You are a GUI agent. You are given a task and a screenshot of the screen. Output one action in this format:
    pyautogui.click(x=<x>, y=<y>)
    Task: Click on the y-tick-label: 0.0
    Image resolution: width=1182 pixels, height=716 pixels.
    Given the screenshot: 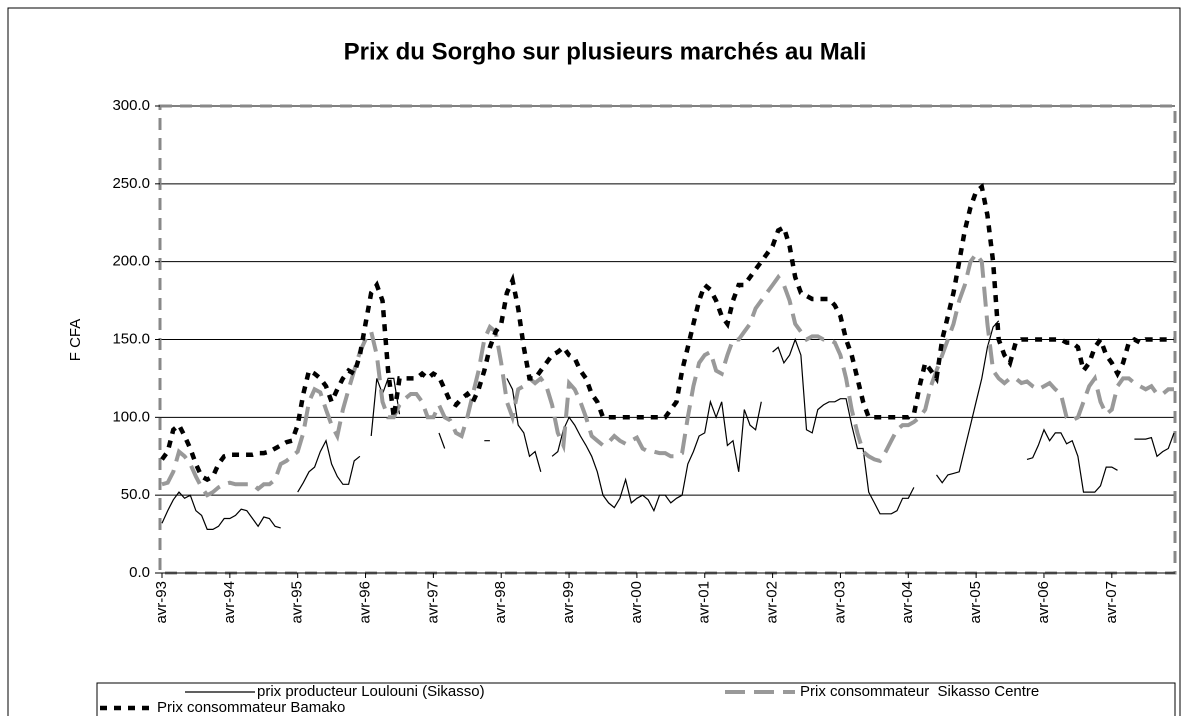 What is the action you would take?
    pyautogui.click(x=139, y=572)
    